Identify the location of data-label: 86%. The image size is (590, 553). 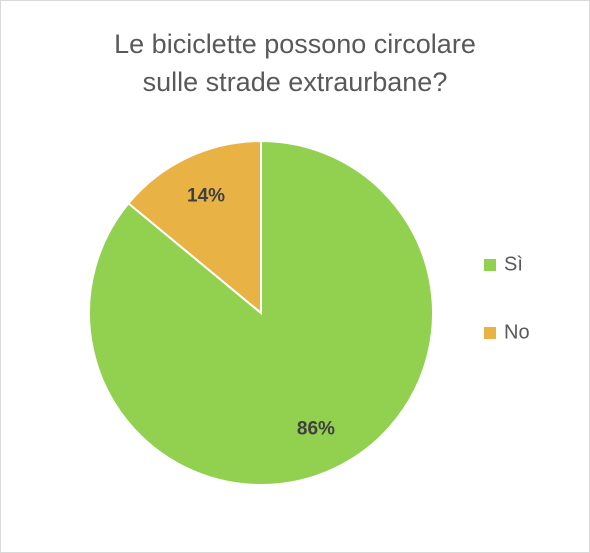
(316, 429).